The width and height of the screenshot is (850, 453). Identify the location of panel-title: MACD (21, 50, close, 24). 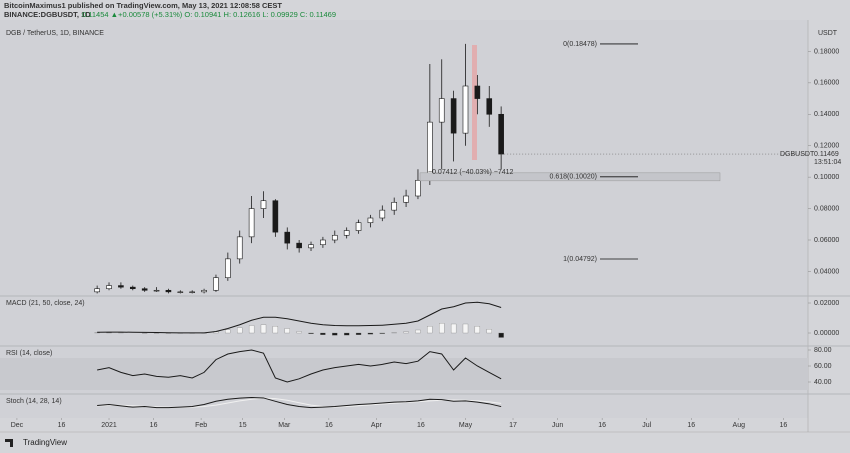
(45, 303).